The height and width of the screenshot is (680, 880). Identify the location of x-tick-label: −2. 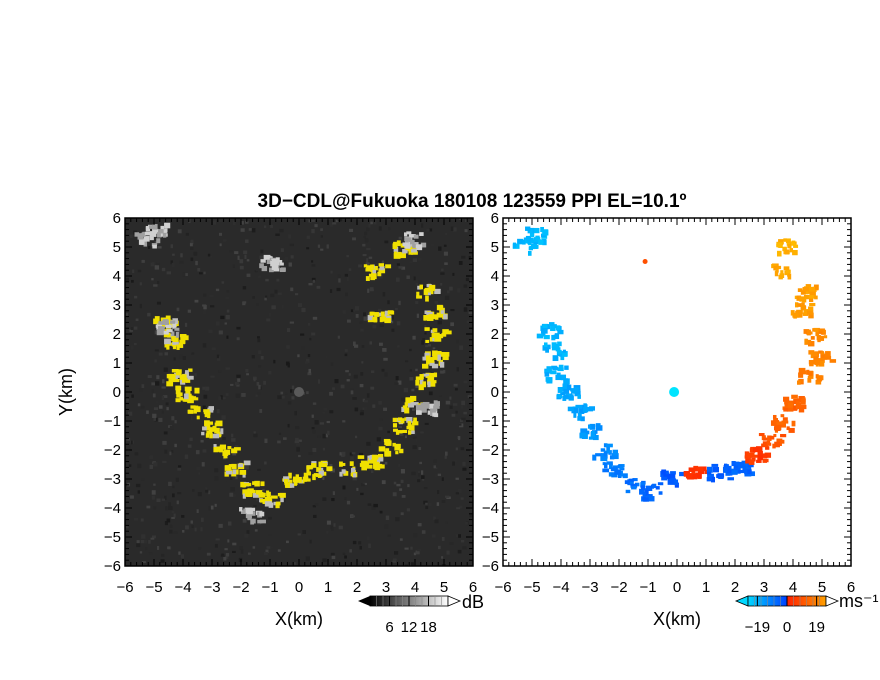
(618, 587).